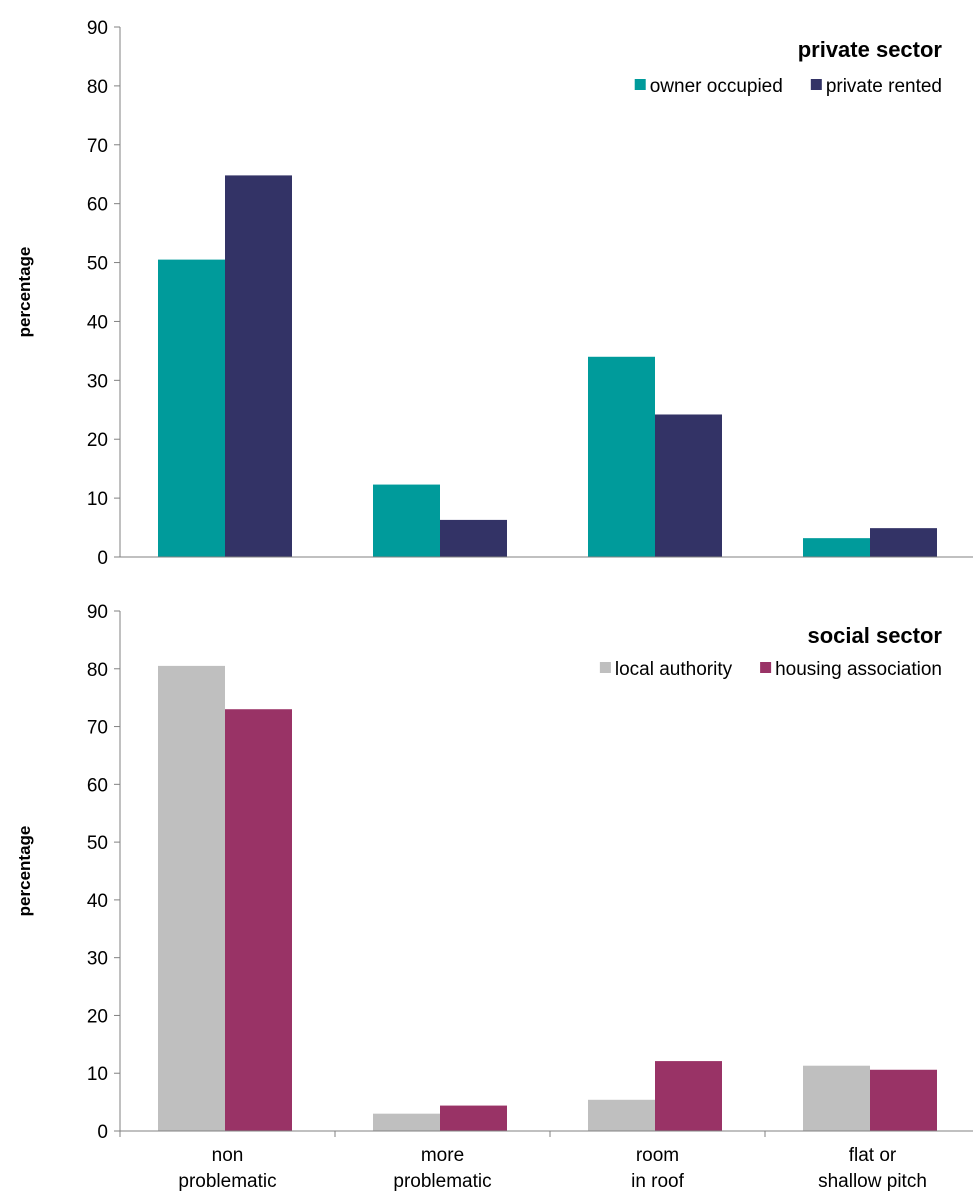 The image size is (973, 1201). What do you see at coordinates (788, 86) in the screenshot?
I see `legend: owner occupied private rented` at bounding box center [788, 86].